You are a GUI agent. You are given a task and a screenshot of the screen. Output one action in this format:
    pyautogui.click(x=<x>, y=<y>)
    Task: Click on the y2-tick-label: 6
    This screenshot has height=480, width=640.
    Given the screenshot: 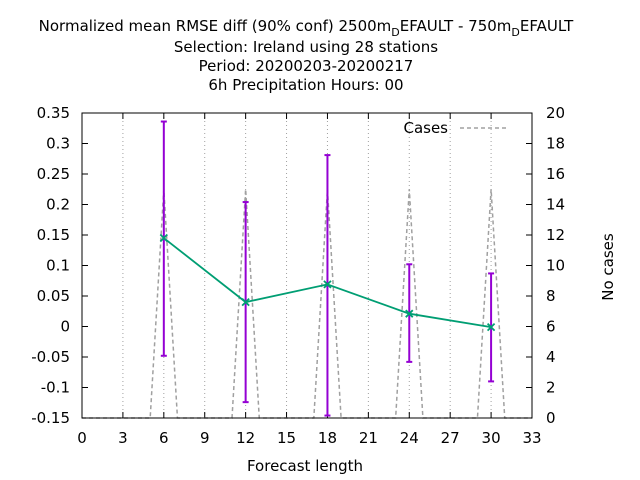 What is the action you would take?
    pyautogui.click(x=551, y=327)
    